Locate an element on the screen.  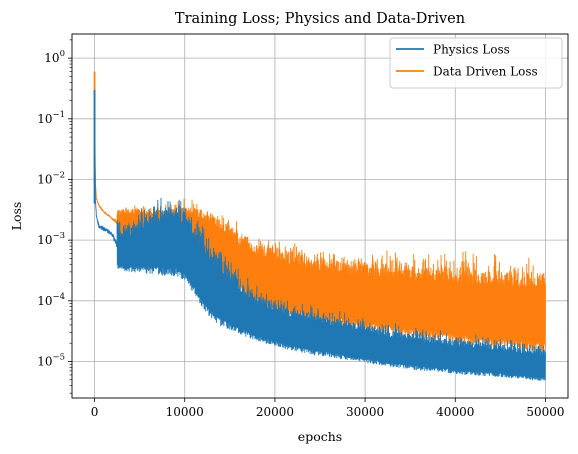
y-tick-label: 10⁻⁵ is located at coordinates (51, 360).